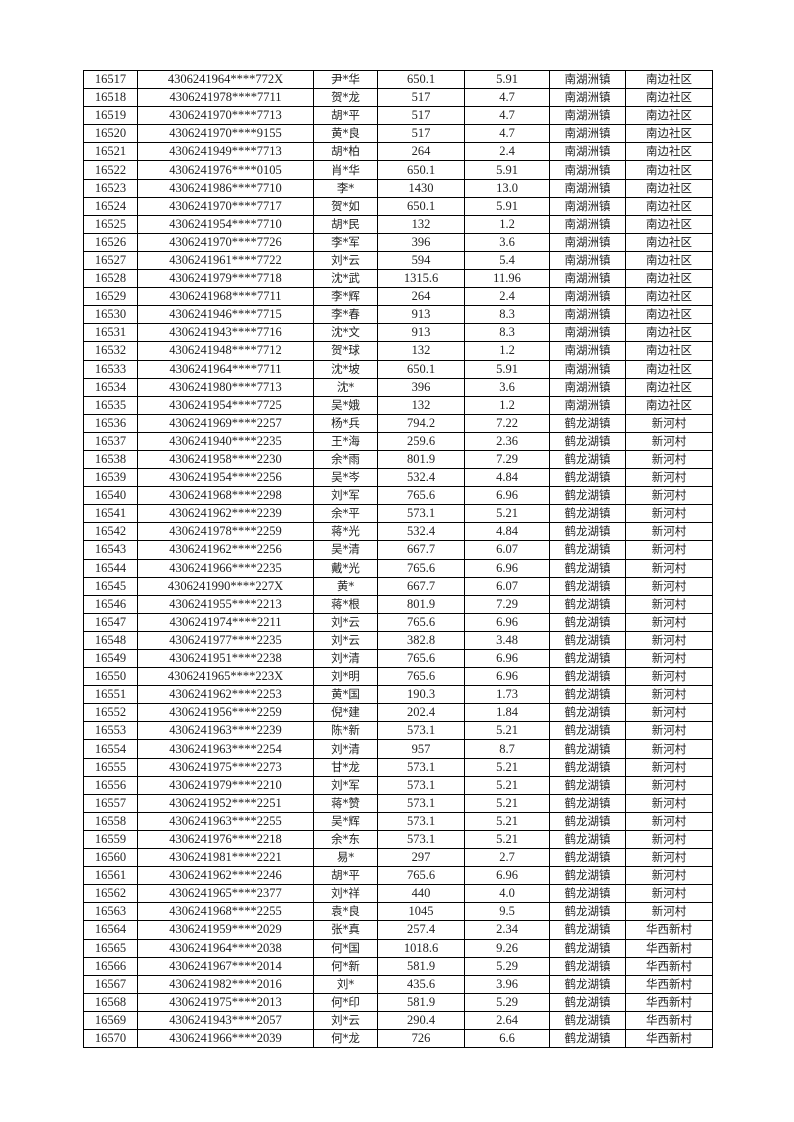 This screenshot has height=1122, width=794. What do you see at coordinates (225, 279) in the screenshot?
I see `cell-id-number: 4306241979****7718` at bounding box center [225, 279].